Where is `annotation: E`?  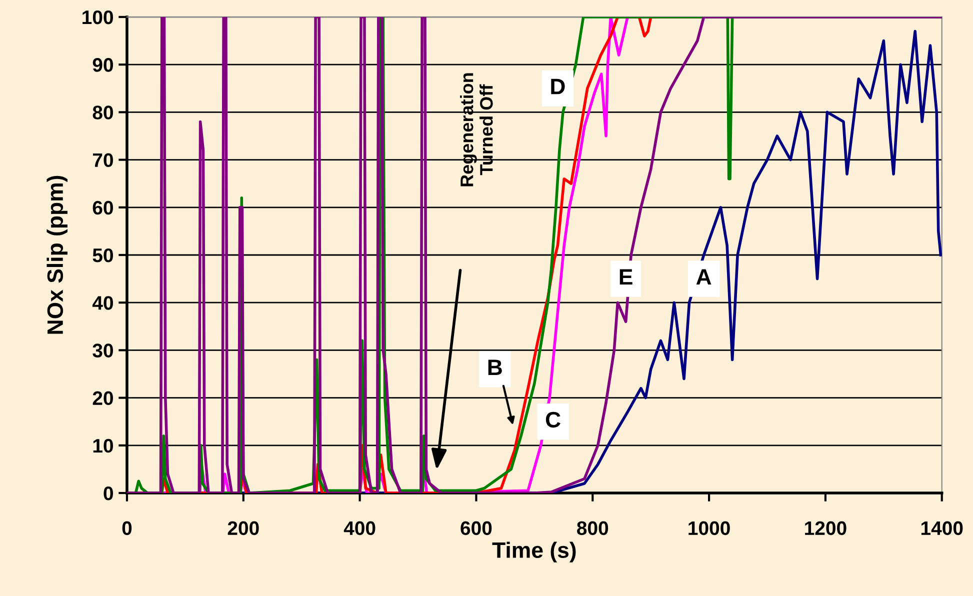 annotation: E is located at coordinates (626, 277).